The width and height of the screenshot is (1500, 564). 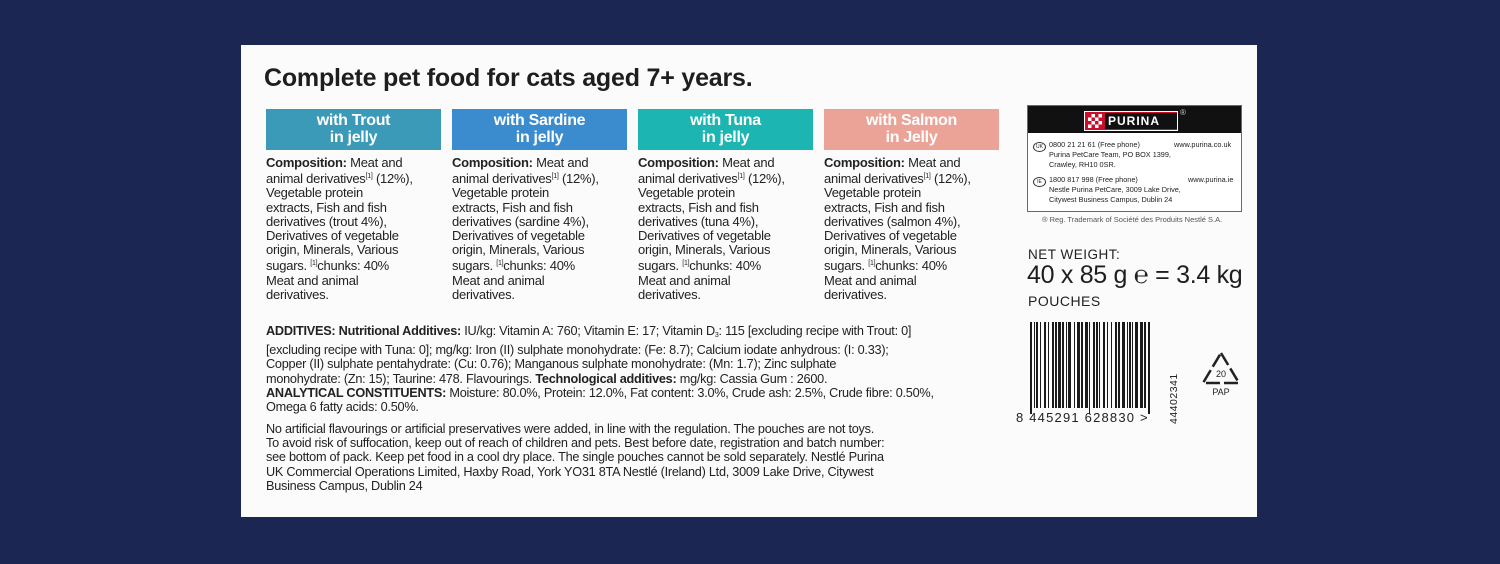 What do you see at coordinates (1211, 179) in the screenshot?
I see `ie-website: www.purina.ie` at bounding box center [1211, 179].